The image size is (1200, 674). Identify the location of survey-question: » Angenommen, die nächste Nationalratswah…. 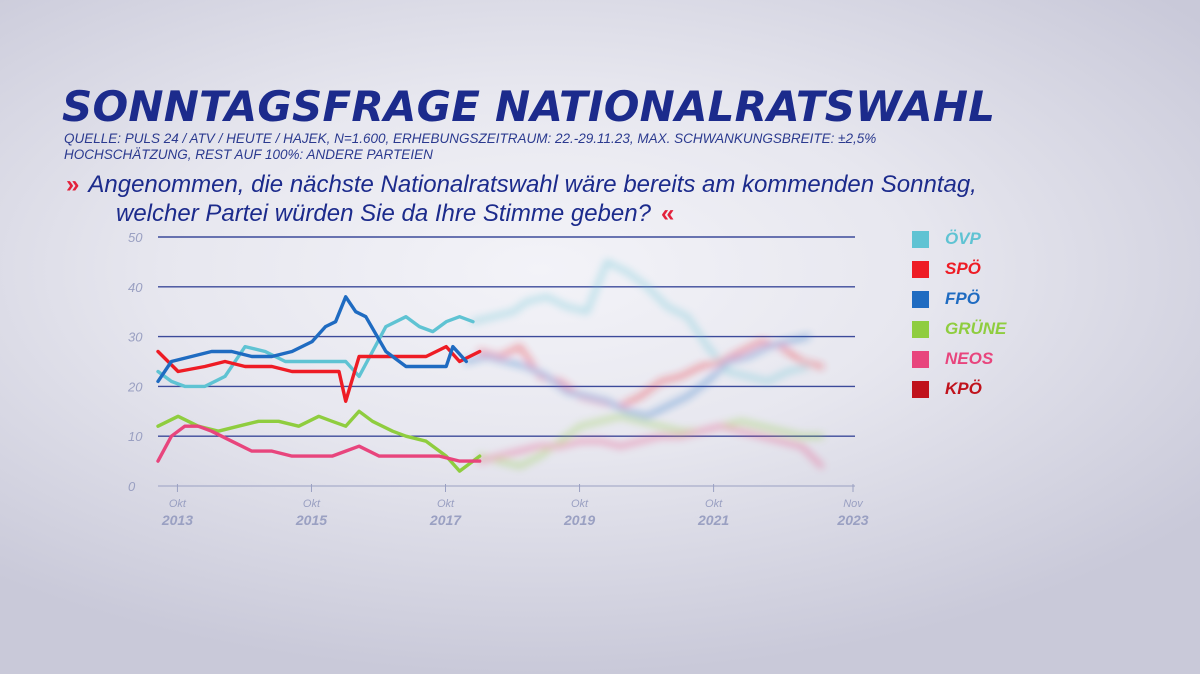
(521, 199).